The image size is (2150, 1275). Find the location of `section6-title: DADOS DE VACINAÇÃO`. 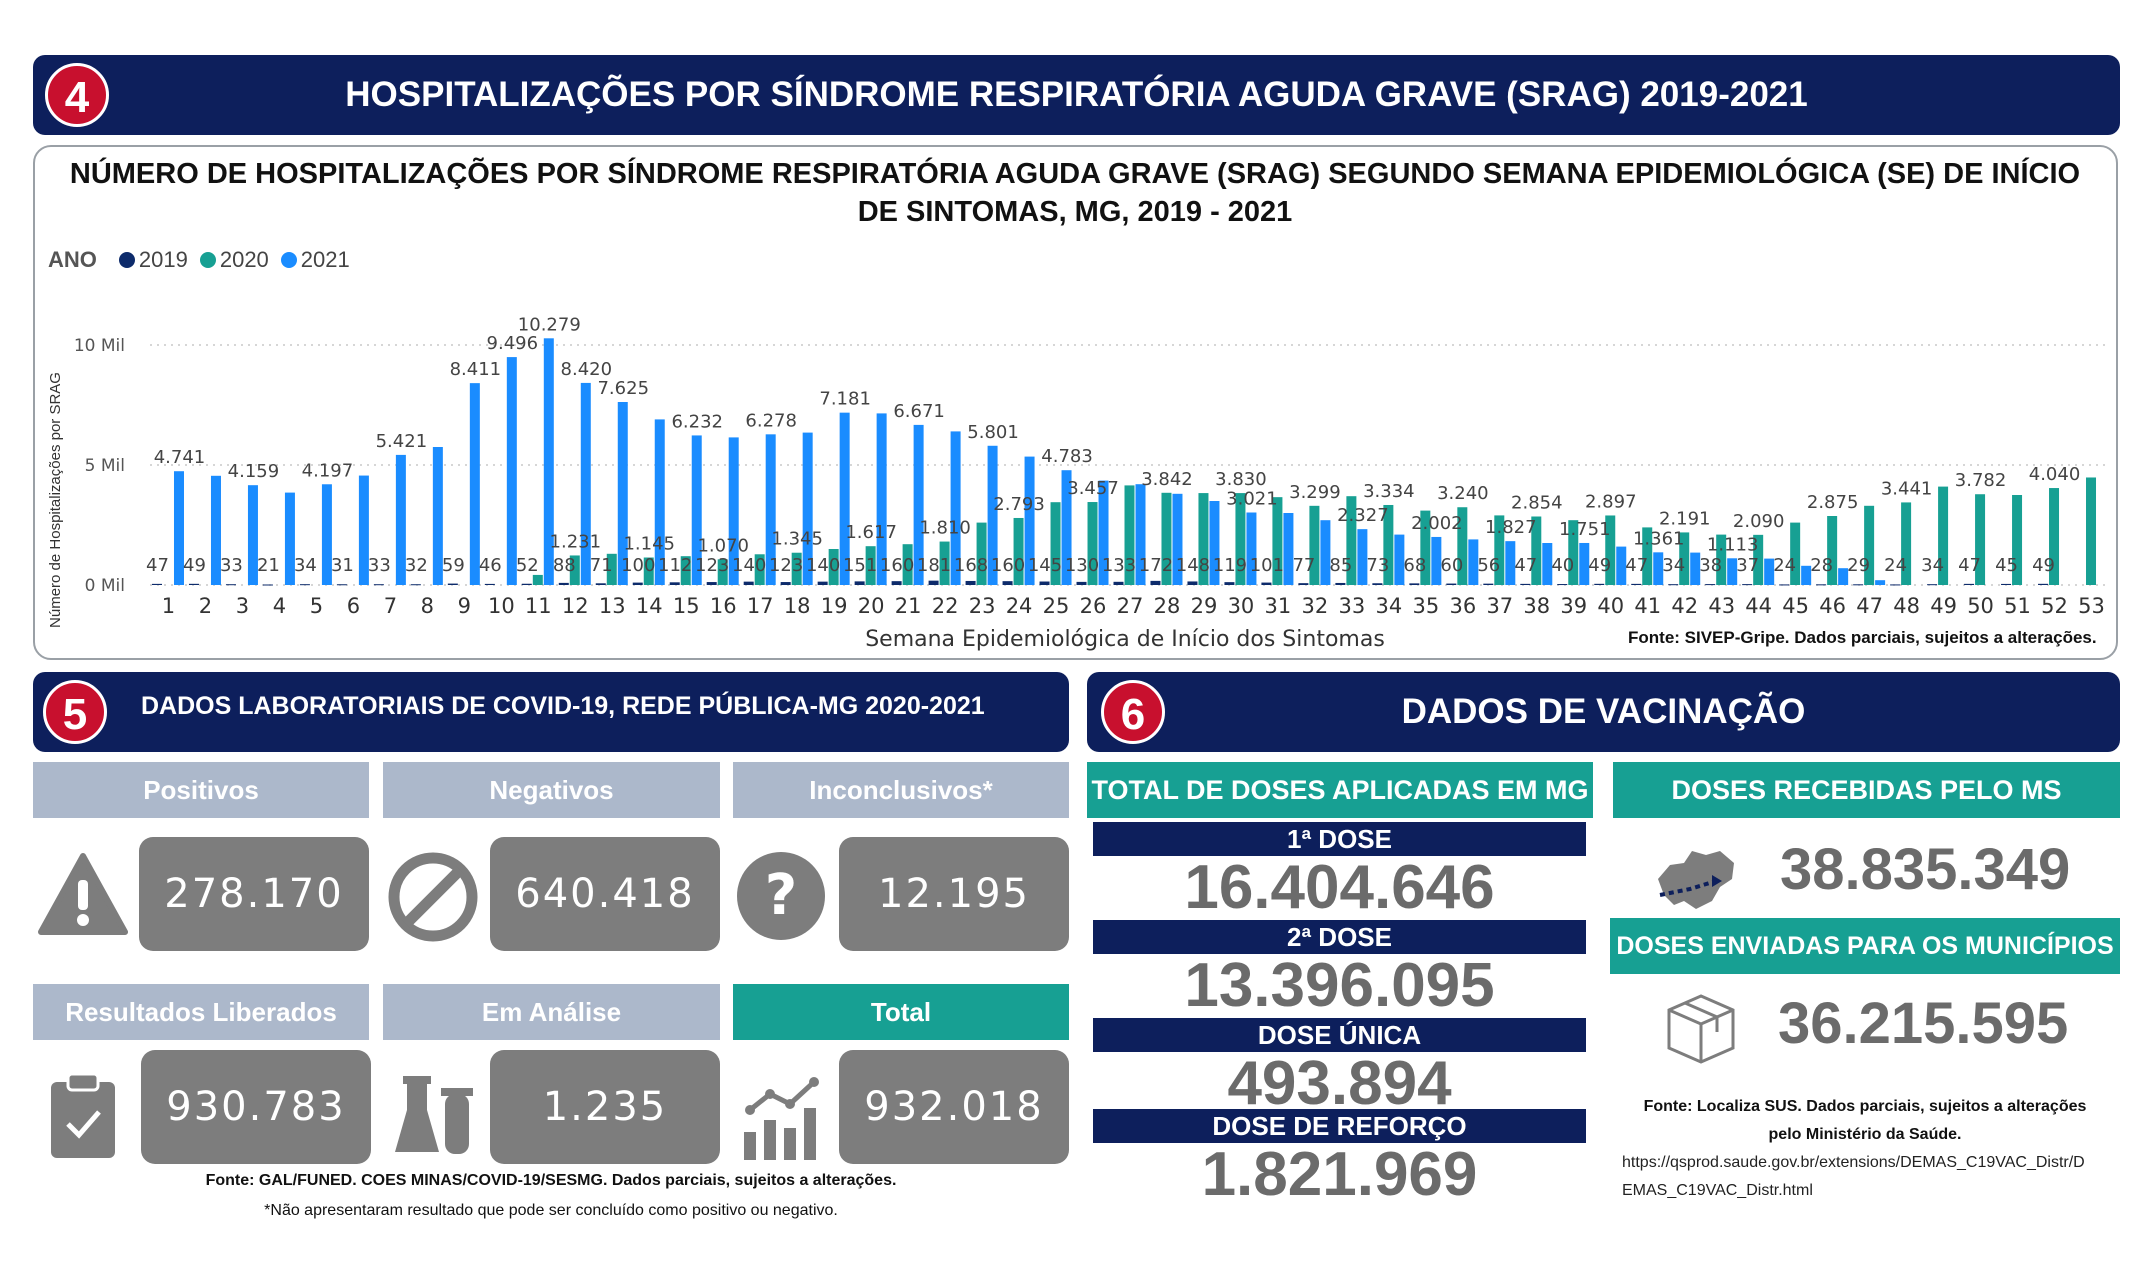

section6-title: DADOS DE VACINAÇÃO is located at coordinates (1603, 711).